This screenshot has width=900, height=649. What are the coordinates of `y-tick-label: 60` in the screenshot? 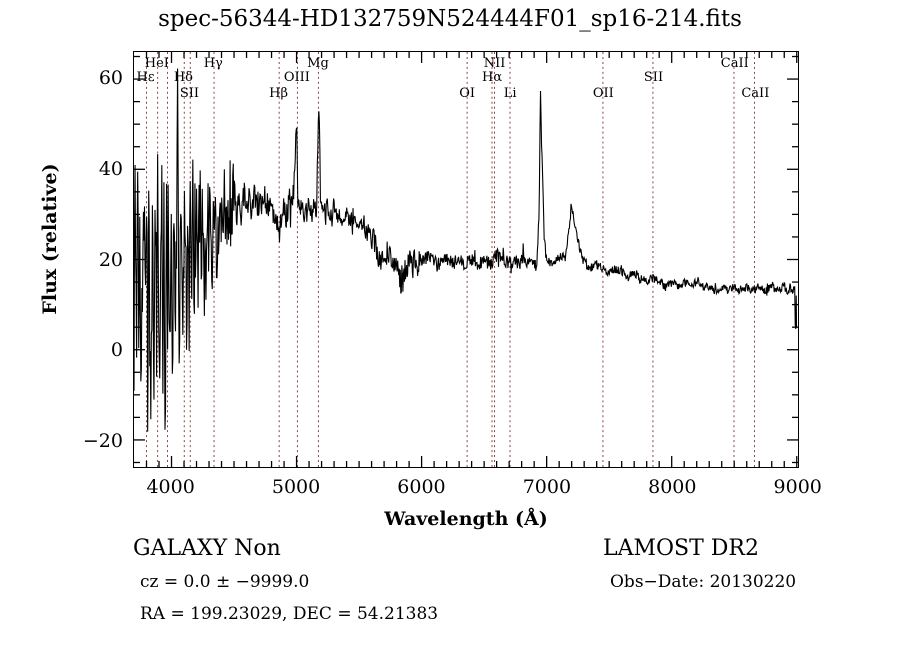 It's located at (110, 78).